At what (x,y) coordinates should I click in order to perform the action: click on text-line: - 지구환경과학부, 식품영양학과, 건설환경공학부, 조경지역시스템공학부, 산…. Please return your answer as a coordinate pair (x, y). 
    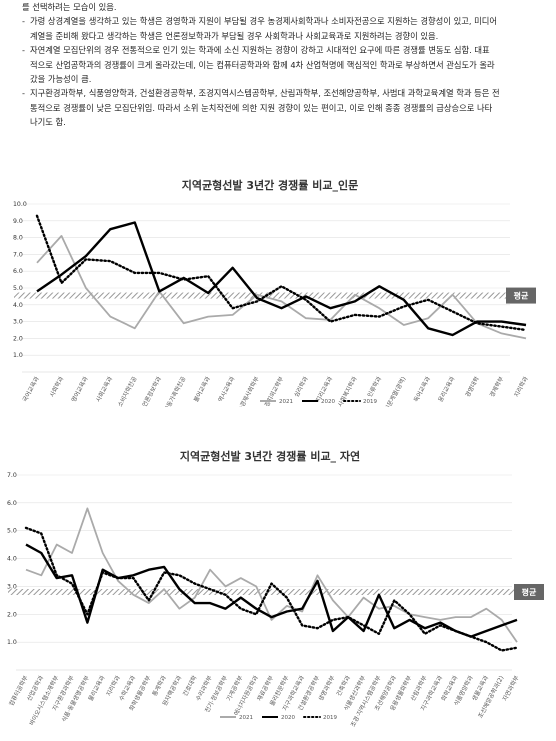
    Looking at the image, I should click on (282, 93).